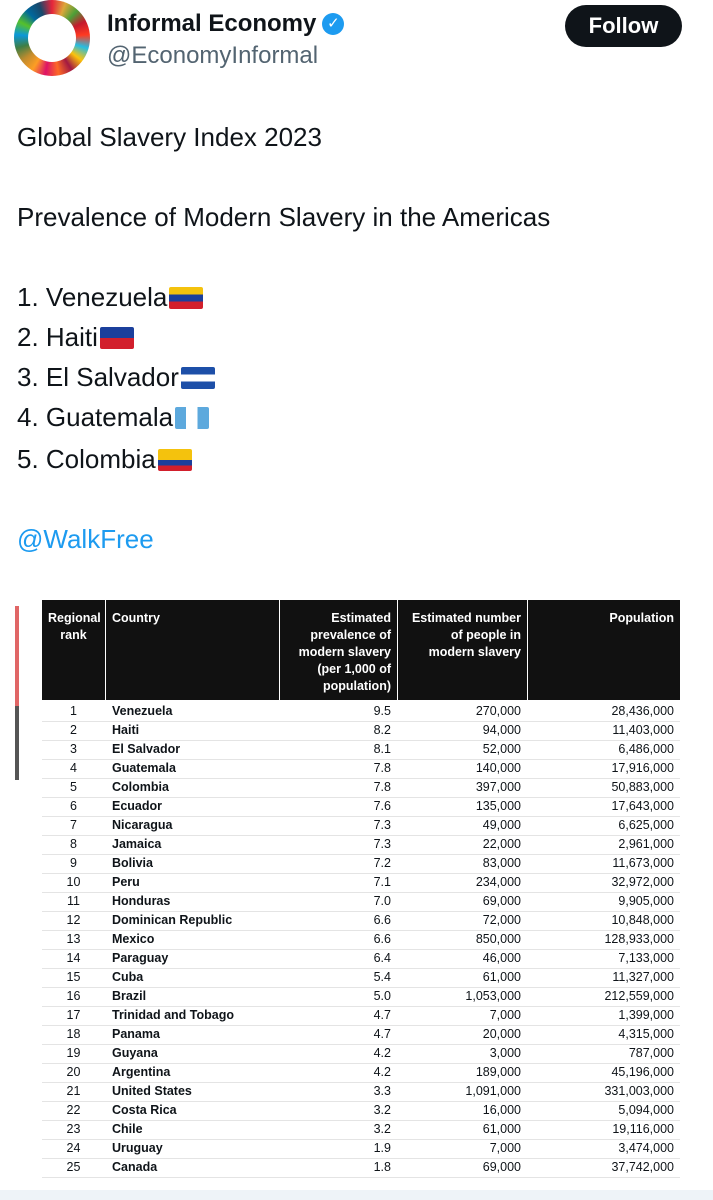 This screenshot has width=713, height=1200. Describe the element at coordinates (85, 539) in the screenshot. I see `mention-link: @WalkFree` at that location.